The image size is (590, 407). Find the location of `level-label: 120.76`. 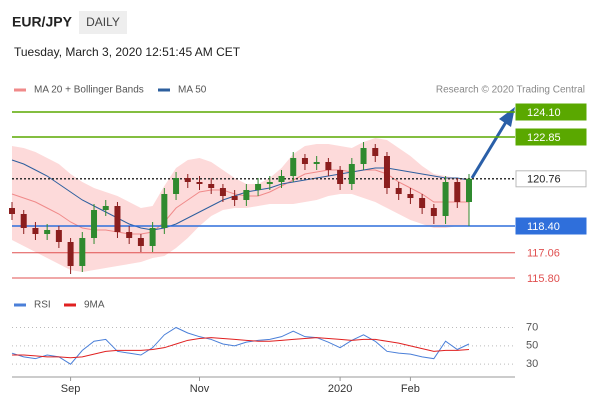

level-label: 120.76 is located at coordinates (544, 180).